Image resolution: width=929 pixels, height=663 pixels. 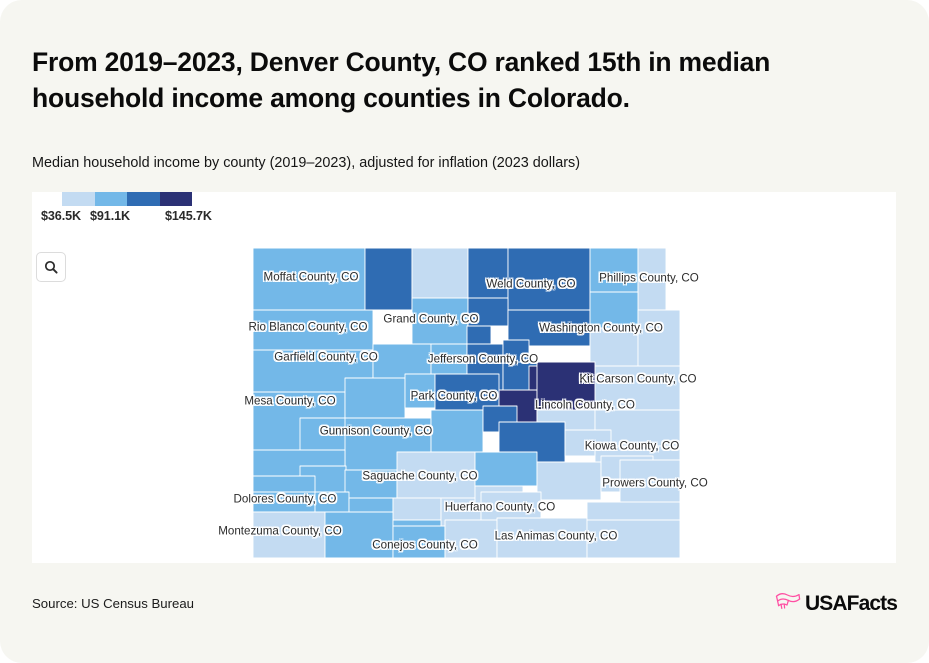 What do you see at coordinates (61, 216) in the screenshot?
I see `legend-label-min: $36.5K` at bounding box center [61, 216].